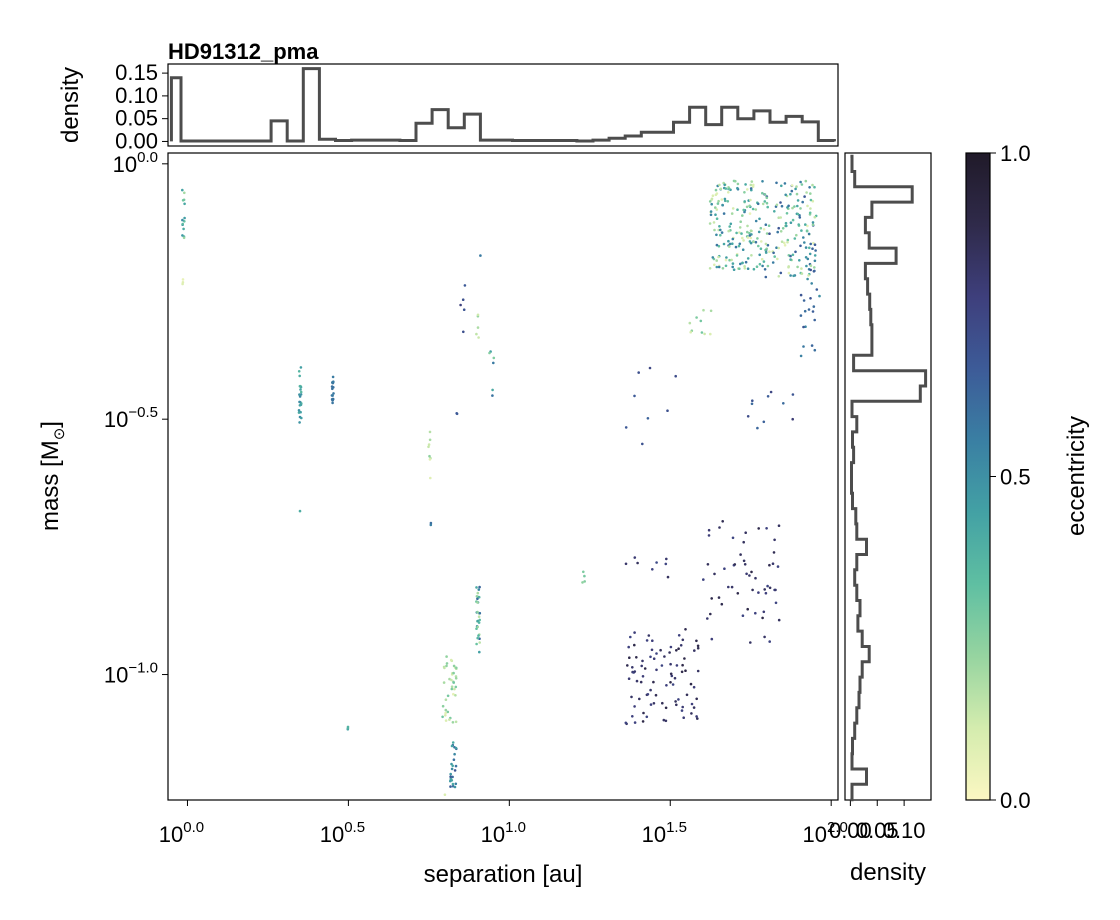 The image size is (1120, 920). I want to click on main-y-label: mass [M⊙], so click(52, 476).